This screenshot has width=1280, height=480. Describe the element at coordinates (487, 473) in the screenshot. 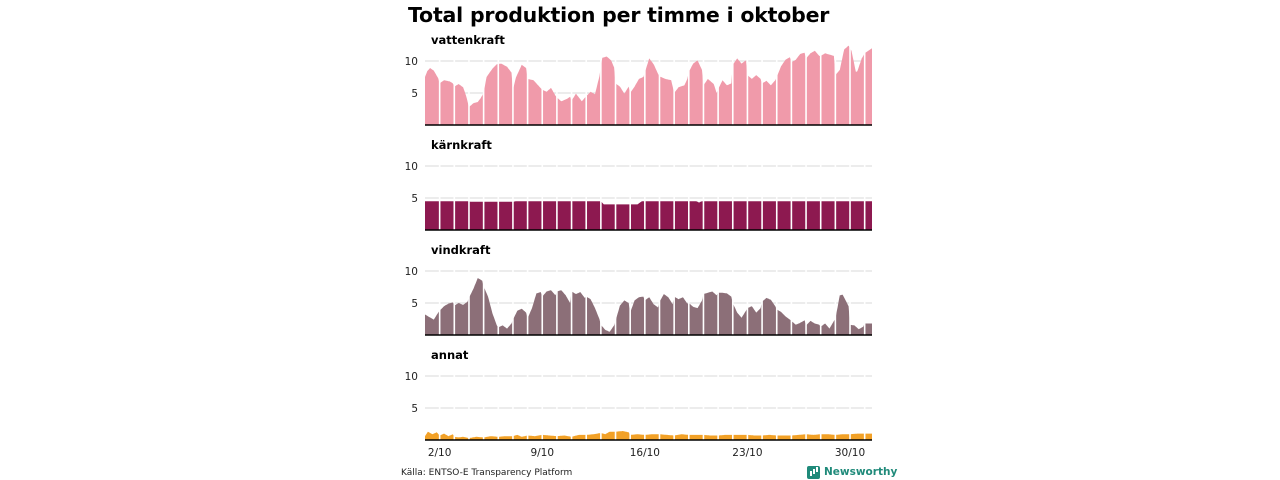

I see `source-note: Källa: ENTSO-E Transparency Platform` at that location.